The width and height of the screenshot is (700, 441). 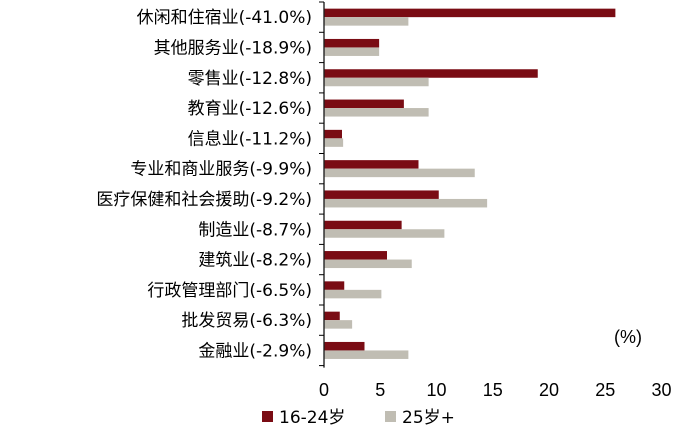 What do you see at coordinates (324, 390) in the screenshot?
I see `x-tick-label: 0` at bounding box center [324, 390].